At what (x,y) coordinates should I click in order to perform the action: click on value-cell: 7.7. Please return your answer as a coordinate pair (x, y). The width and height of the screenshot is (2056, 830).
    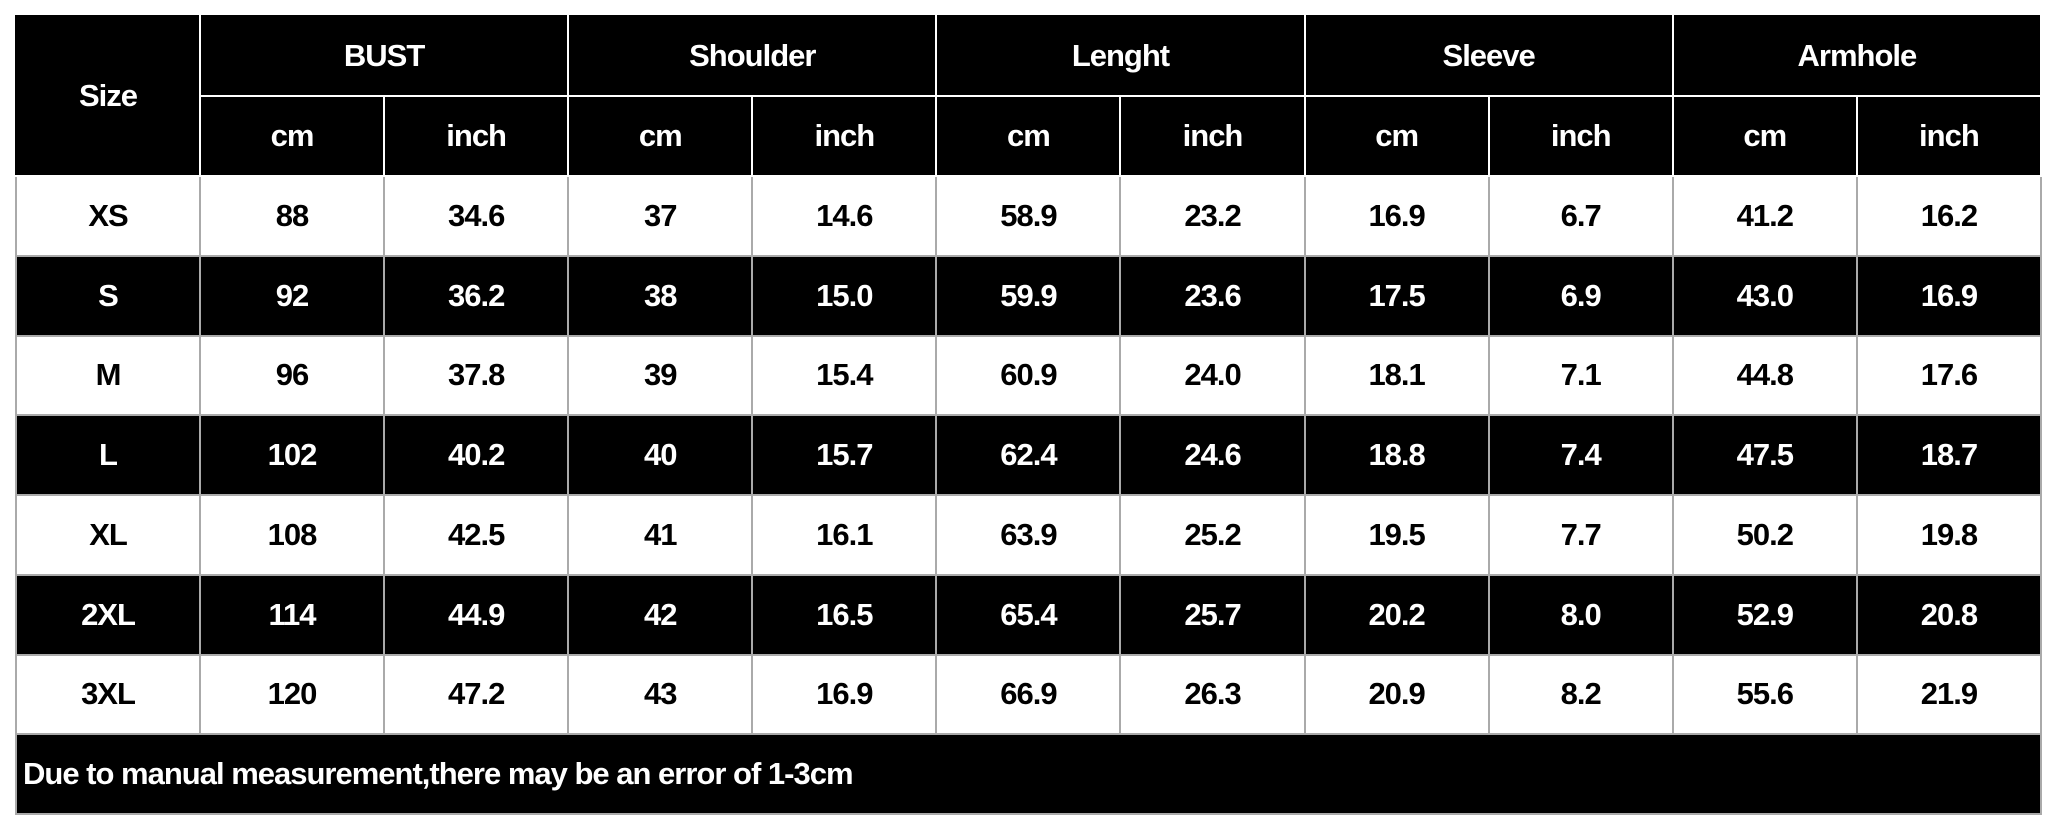
    Looking at the image, I should click on (1580, 535).